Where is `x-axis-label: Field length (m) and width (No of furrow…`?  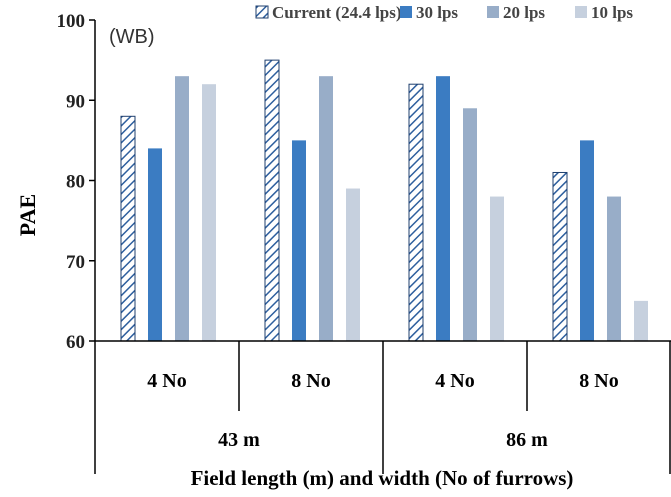
x-axis-label: Field length (m) and width (No of furrow… is located at coordinates (382, 478).